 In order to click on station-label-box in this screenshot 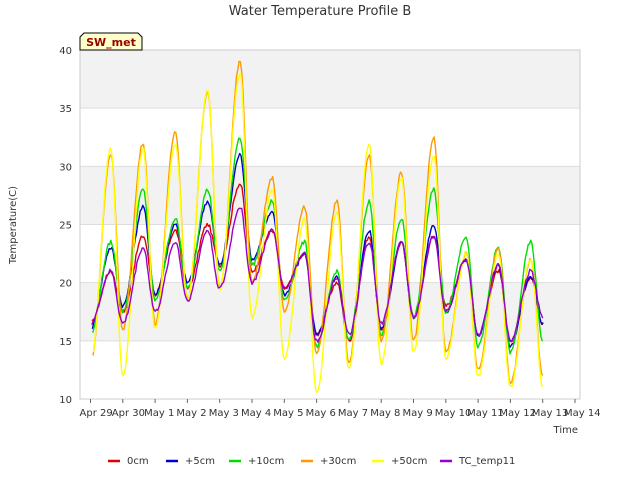, I will do `click(111, 41)`.